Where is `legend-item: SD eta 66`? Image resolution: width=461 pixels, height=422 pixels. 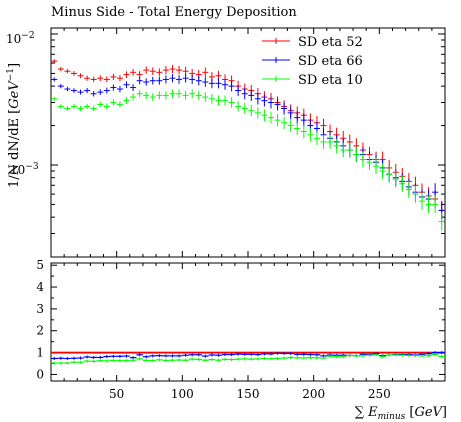 legend-item: SD eta 66 is located at coordinates (312, 61).